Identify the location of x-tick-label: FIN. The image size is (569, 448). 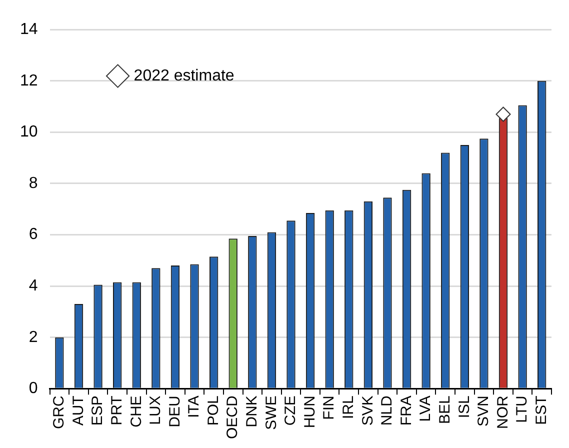
(329, 408).